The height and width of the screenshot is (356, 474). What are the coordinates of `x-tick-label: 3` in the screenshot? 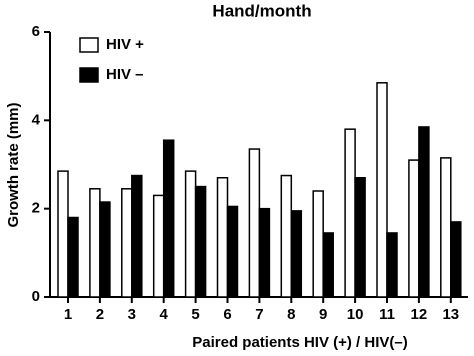 It's located at (132, 314).